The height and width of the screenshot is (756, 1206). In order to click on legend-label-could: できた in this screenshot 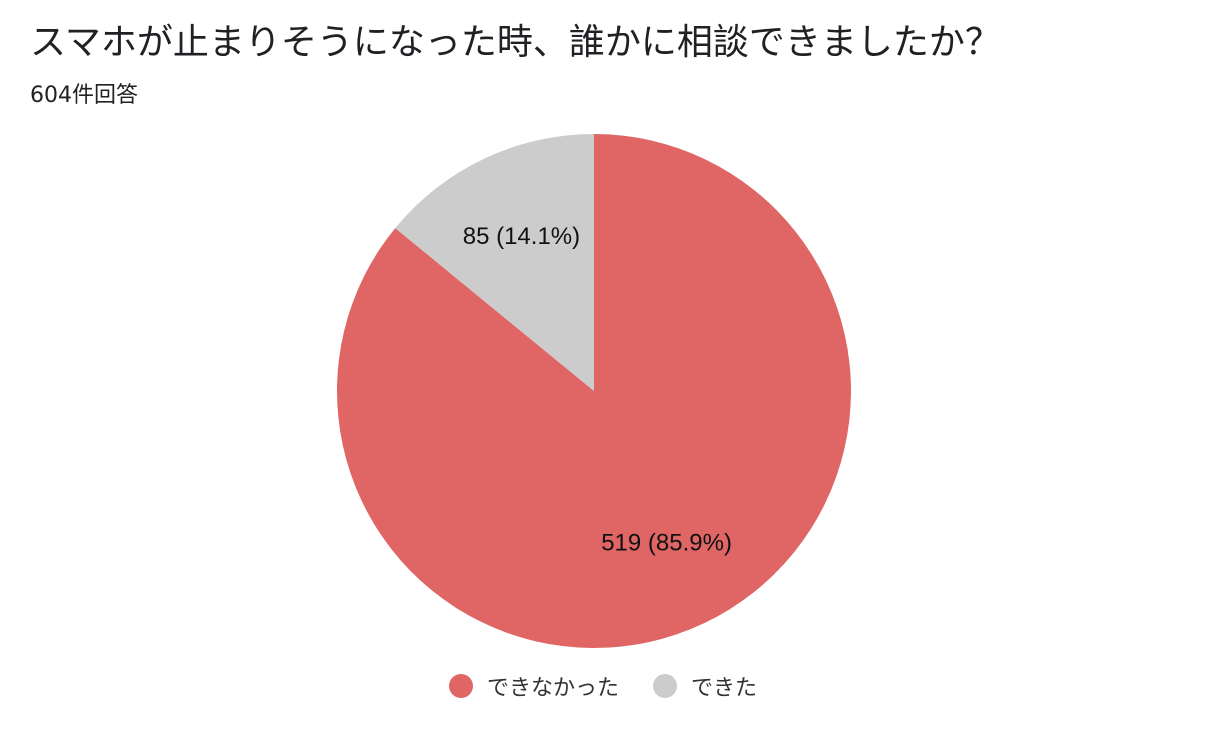, I will do `click(724, 688)`.